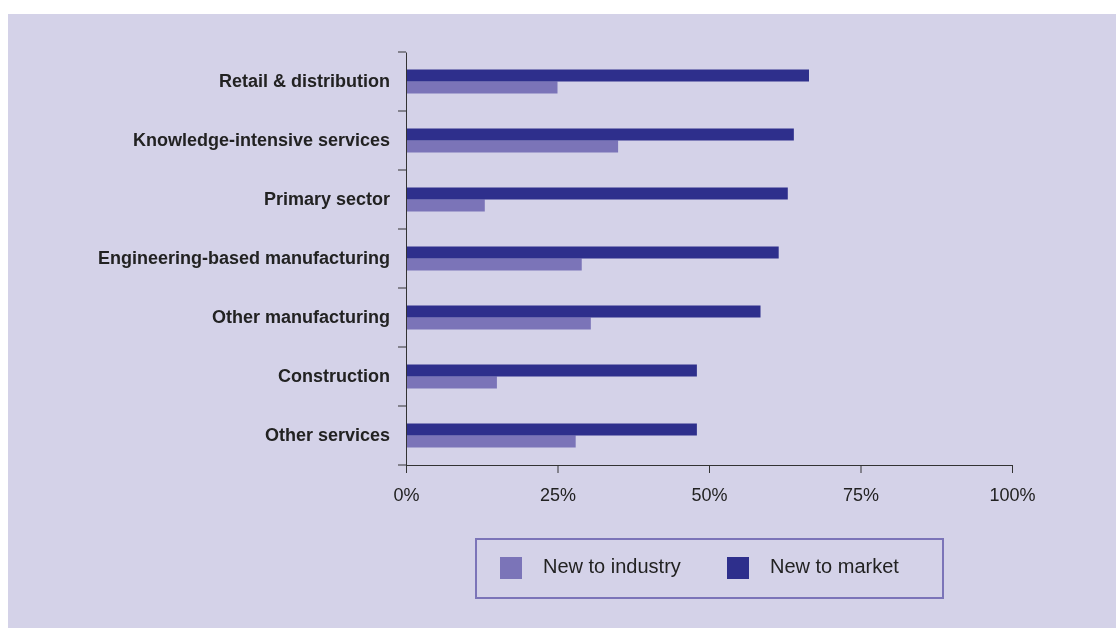  What do you see at coordinates (327, 435) in the screenshot?
I see `y-tick-label: Other services` at bounding box center [327, 435].